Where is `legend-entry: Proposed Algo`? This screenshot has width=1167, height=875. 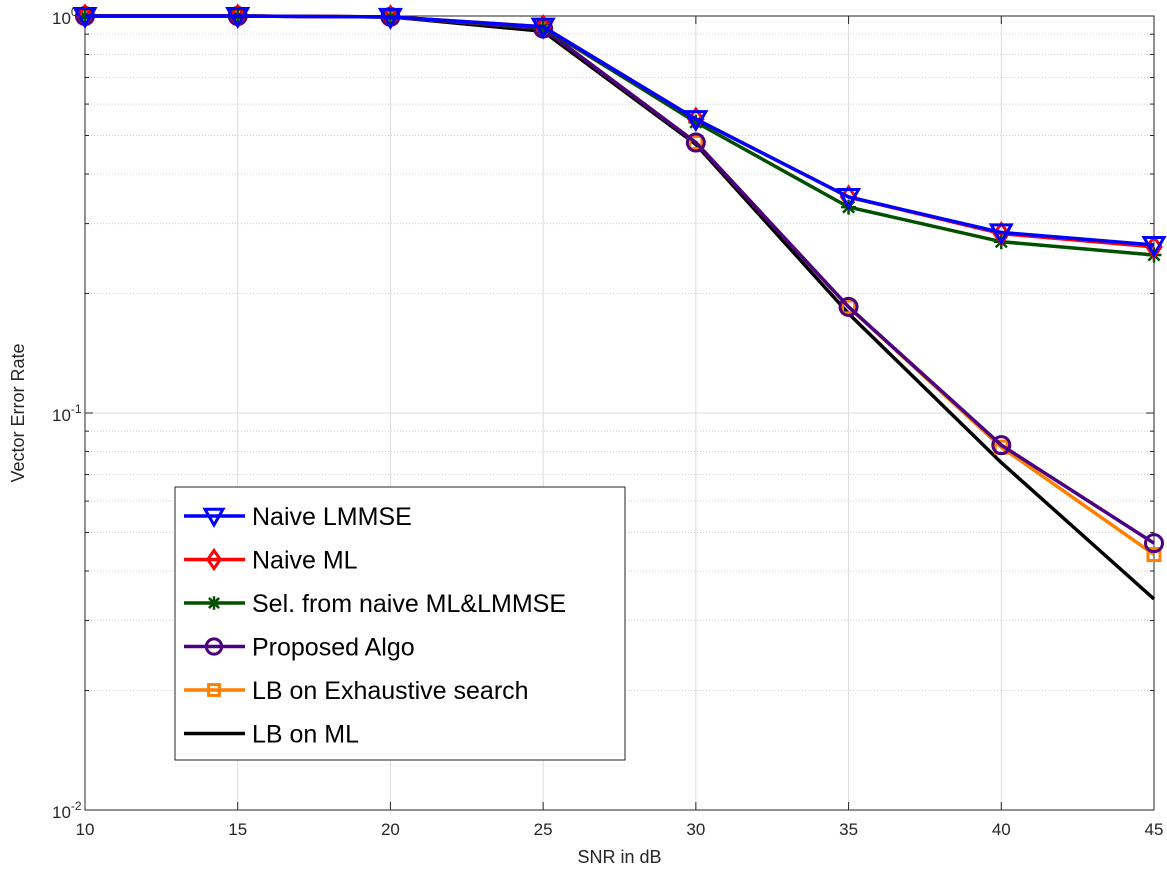 legend-entry: Proposed Algo is located at coordinates (299, 648).